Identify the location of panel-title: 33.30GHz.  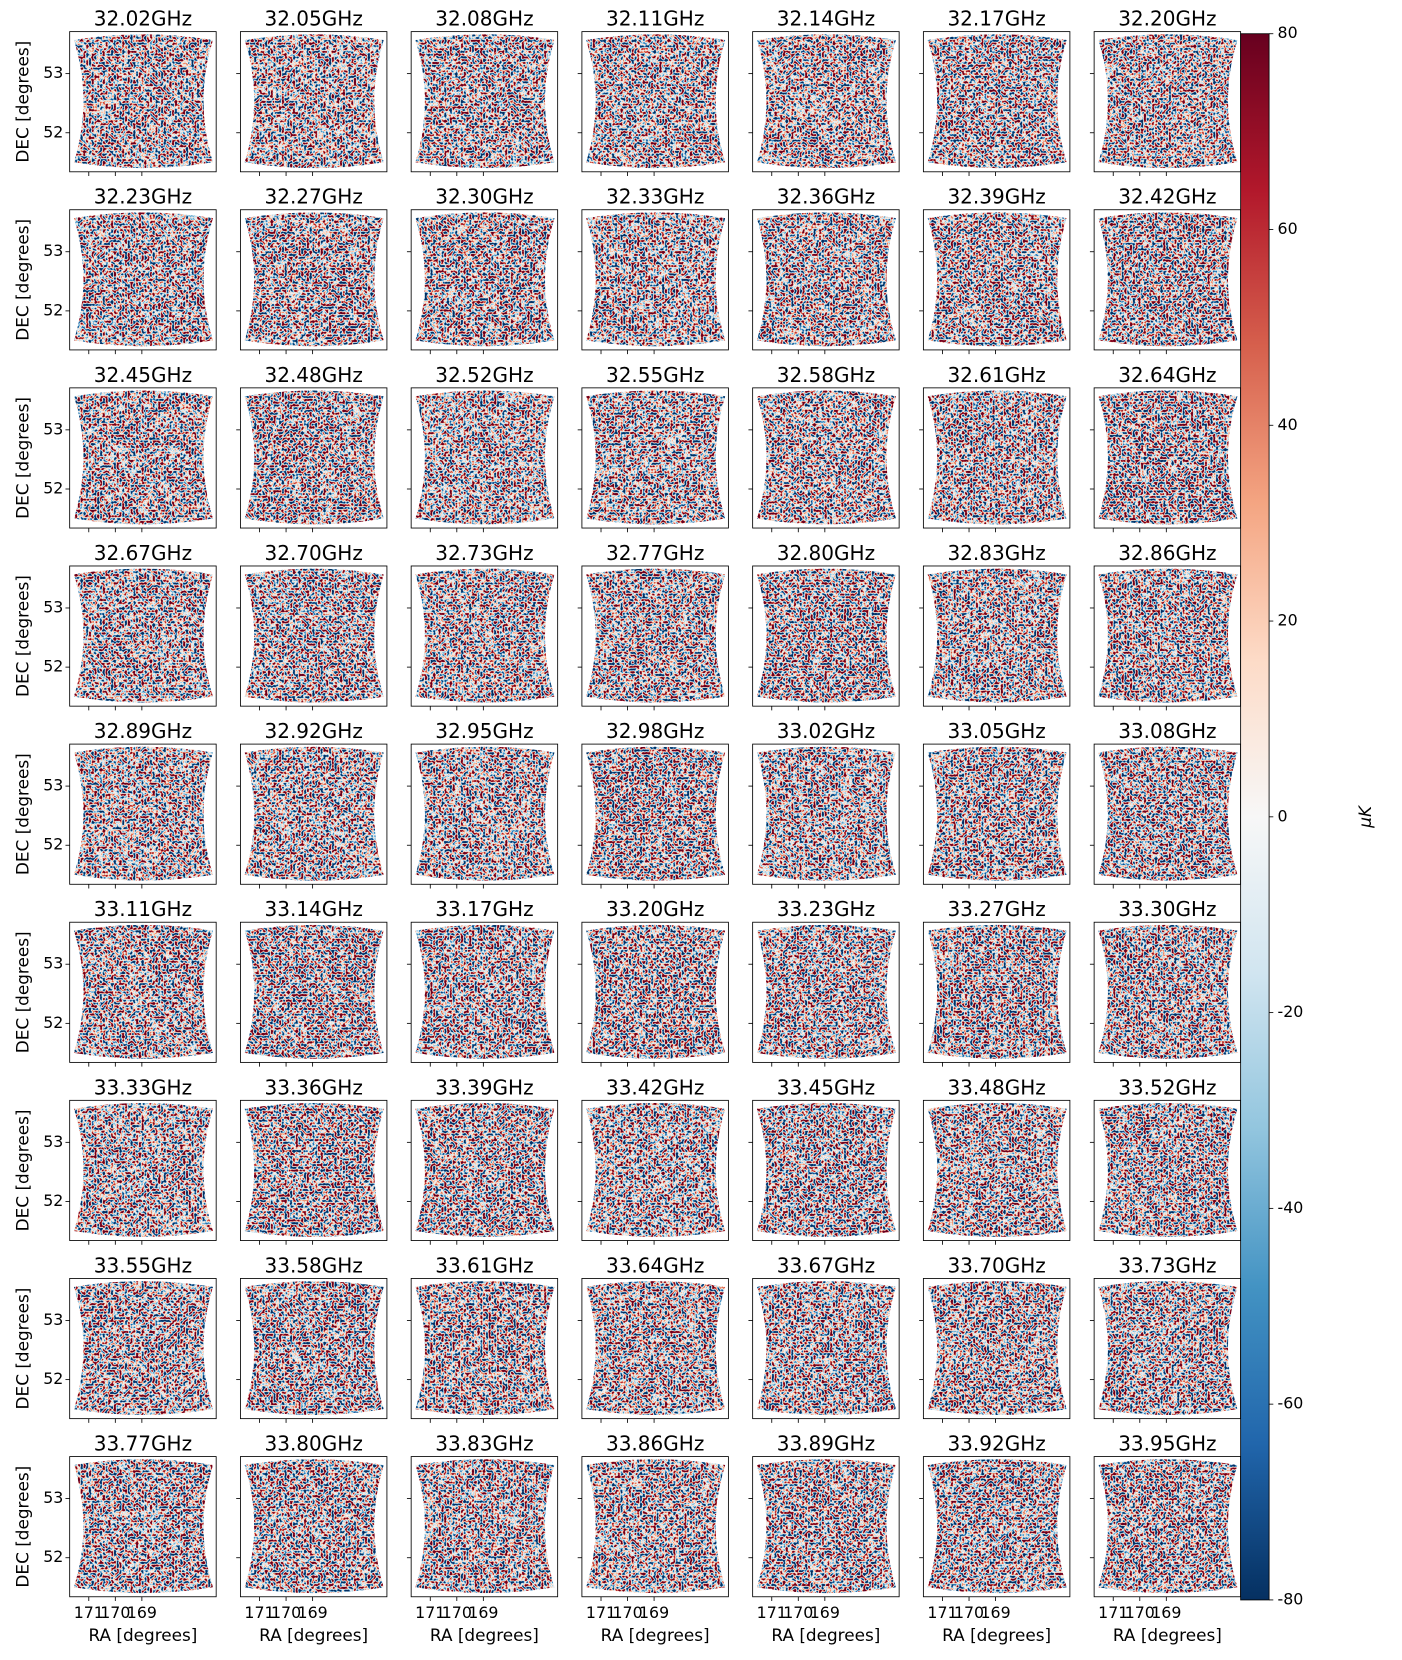
(1167, 909).